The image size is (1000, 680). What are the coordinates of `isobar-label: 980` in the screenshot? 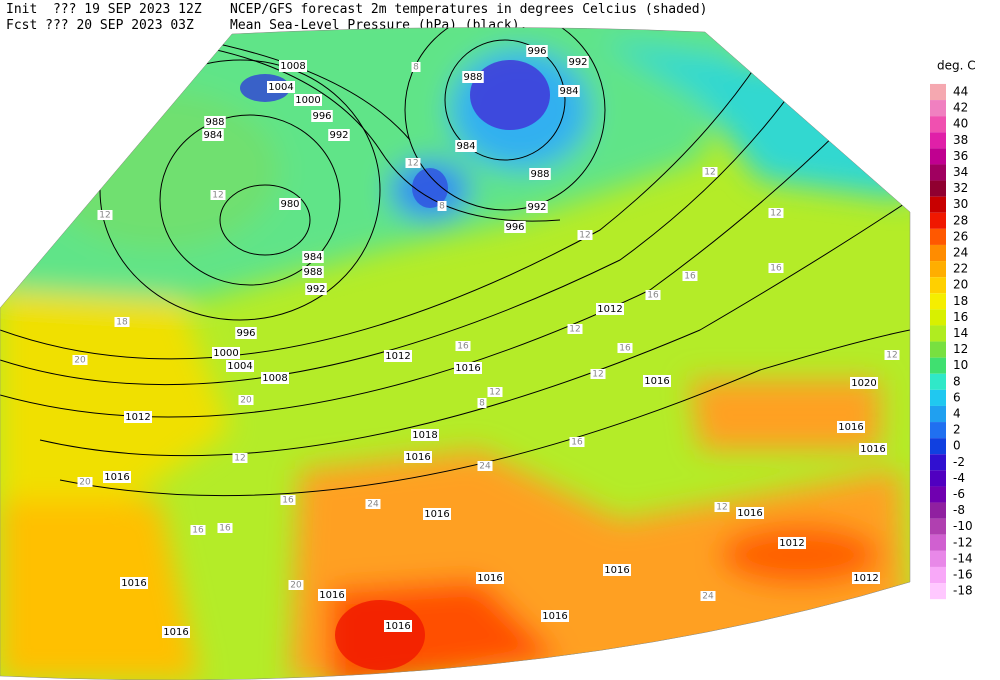 It's located at (289, 204).